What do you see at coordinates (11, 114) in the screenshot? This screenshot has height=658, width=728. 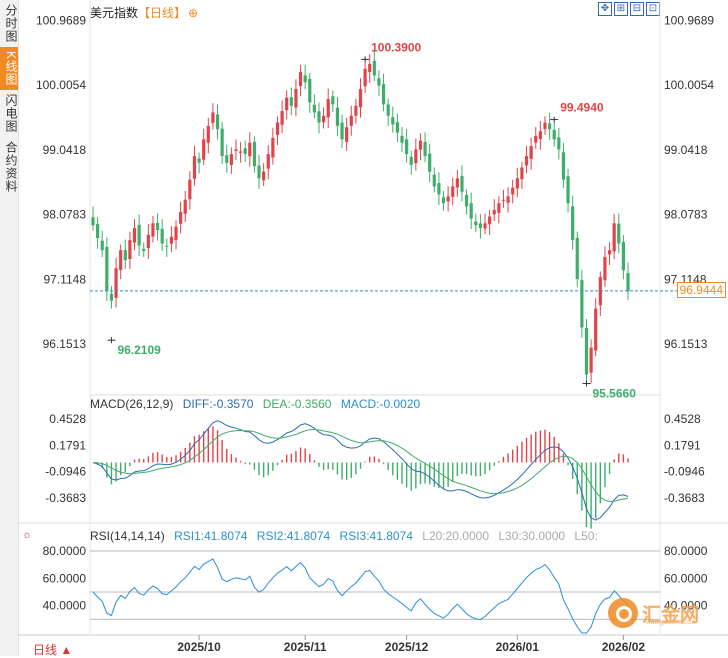 I see `tab-lightning: 闪电图` at bounding box center [11, 114].